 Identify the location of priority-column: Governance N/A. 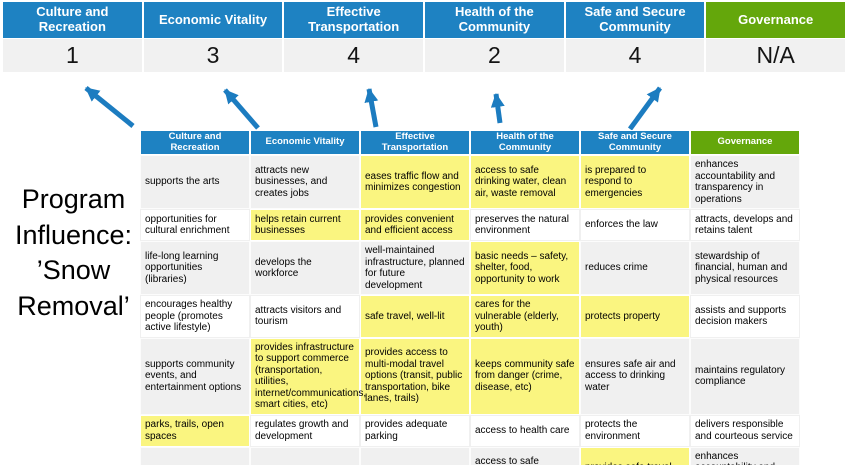
(776, 37).